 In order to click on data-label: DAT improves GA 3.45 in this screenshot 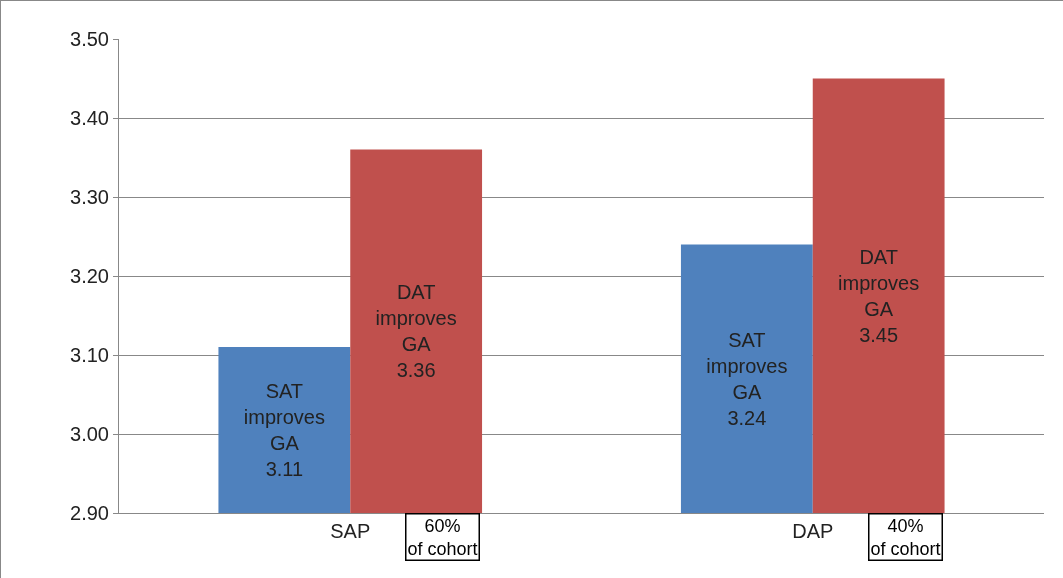, I will do `click(879, 295)`.